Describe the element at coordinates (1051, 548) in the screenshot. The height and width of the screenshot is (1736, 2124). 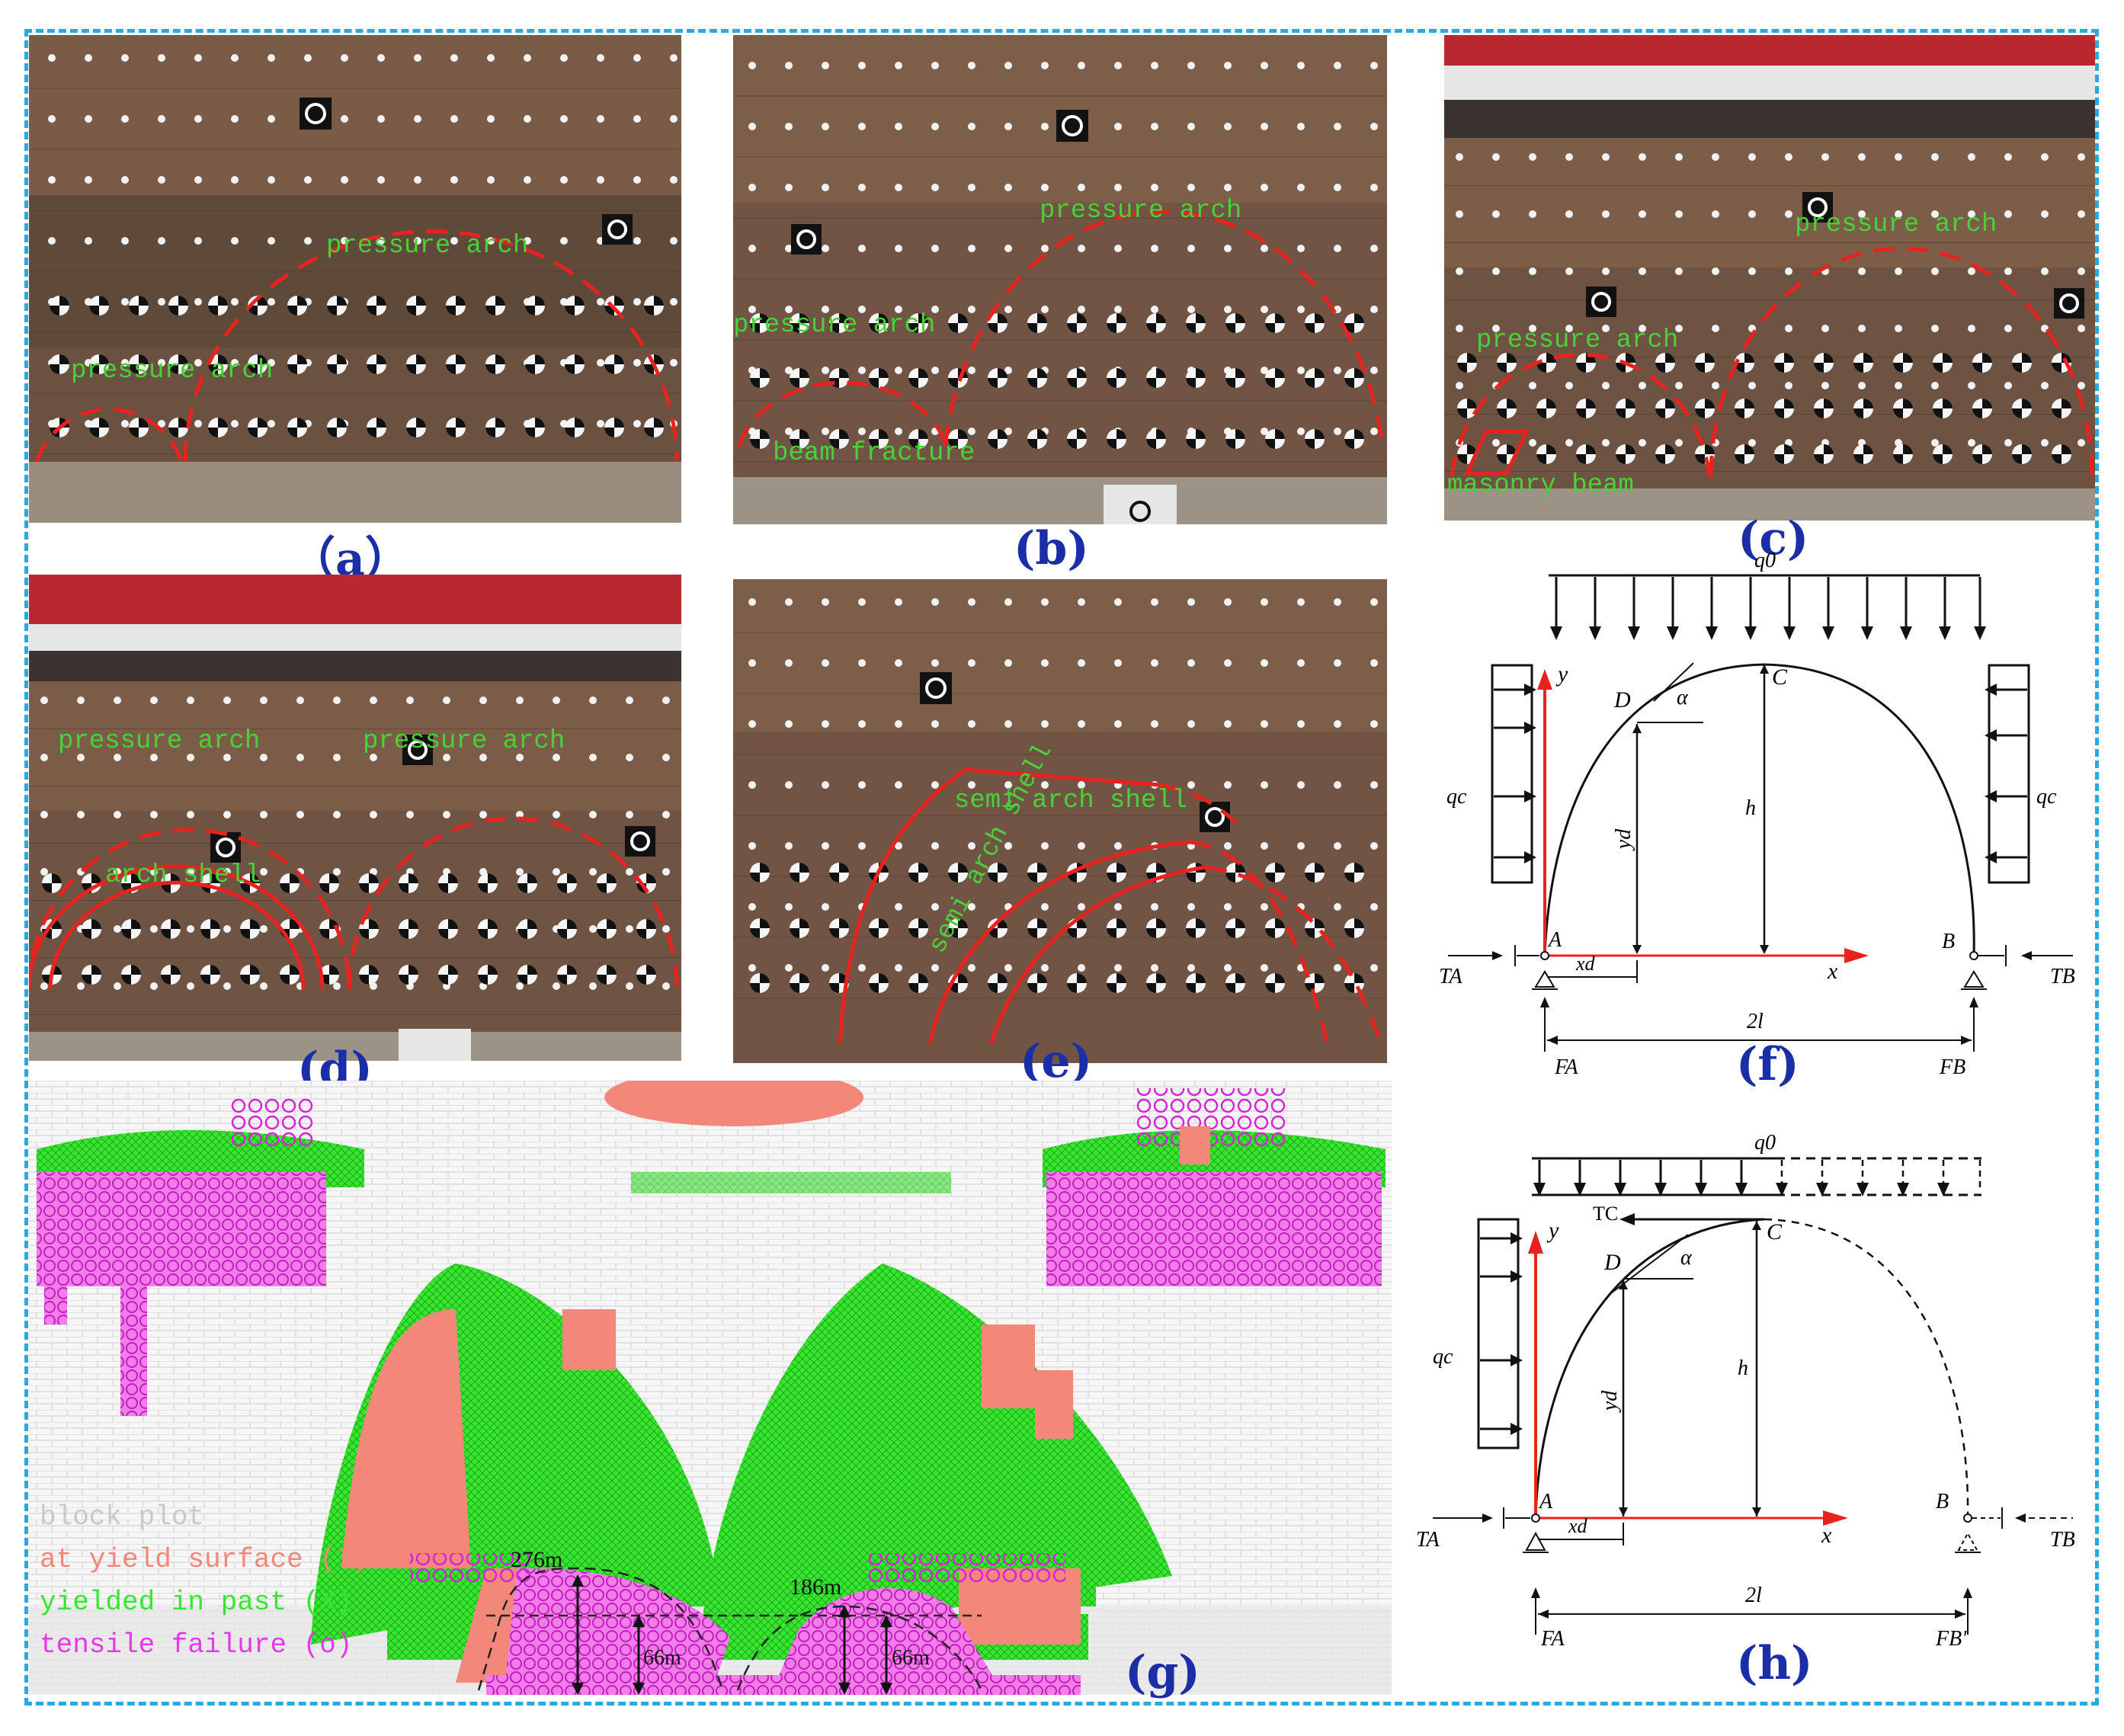
I see `panel-b-label: (b)` at that location.